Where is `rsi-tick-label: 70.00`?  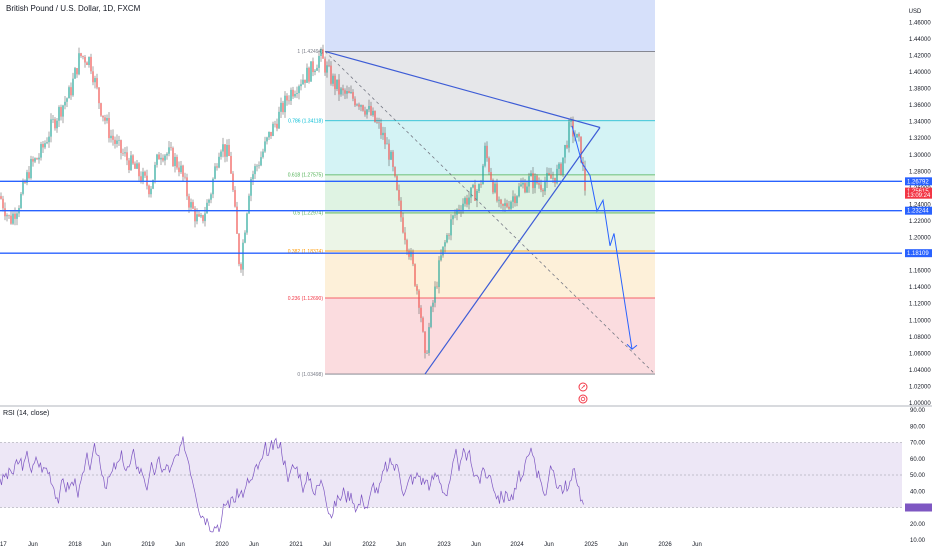
rsi-tick-label: 70.00 is located at coordinates (918, 444).